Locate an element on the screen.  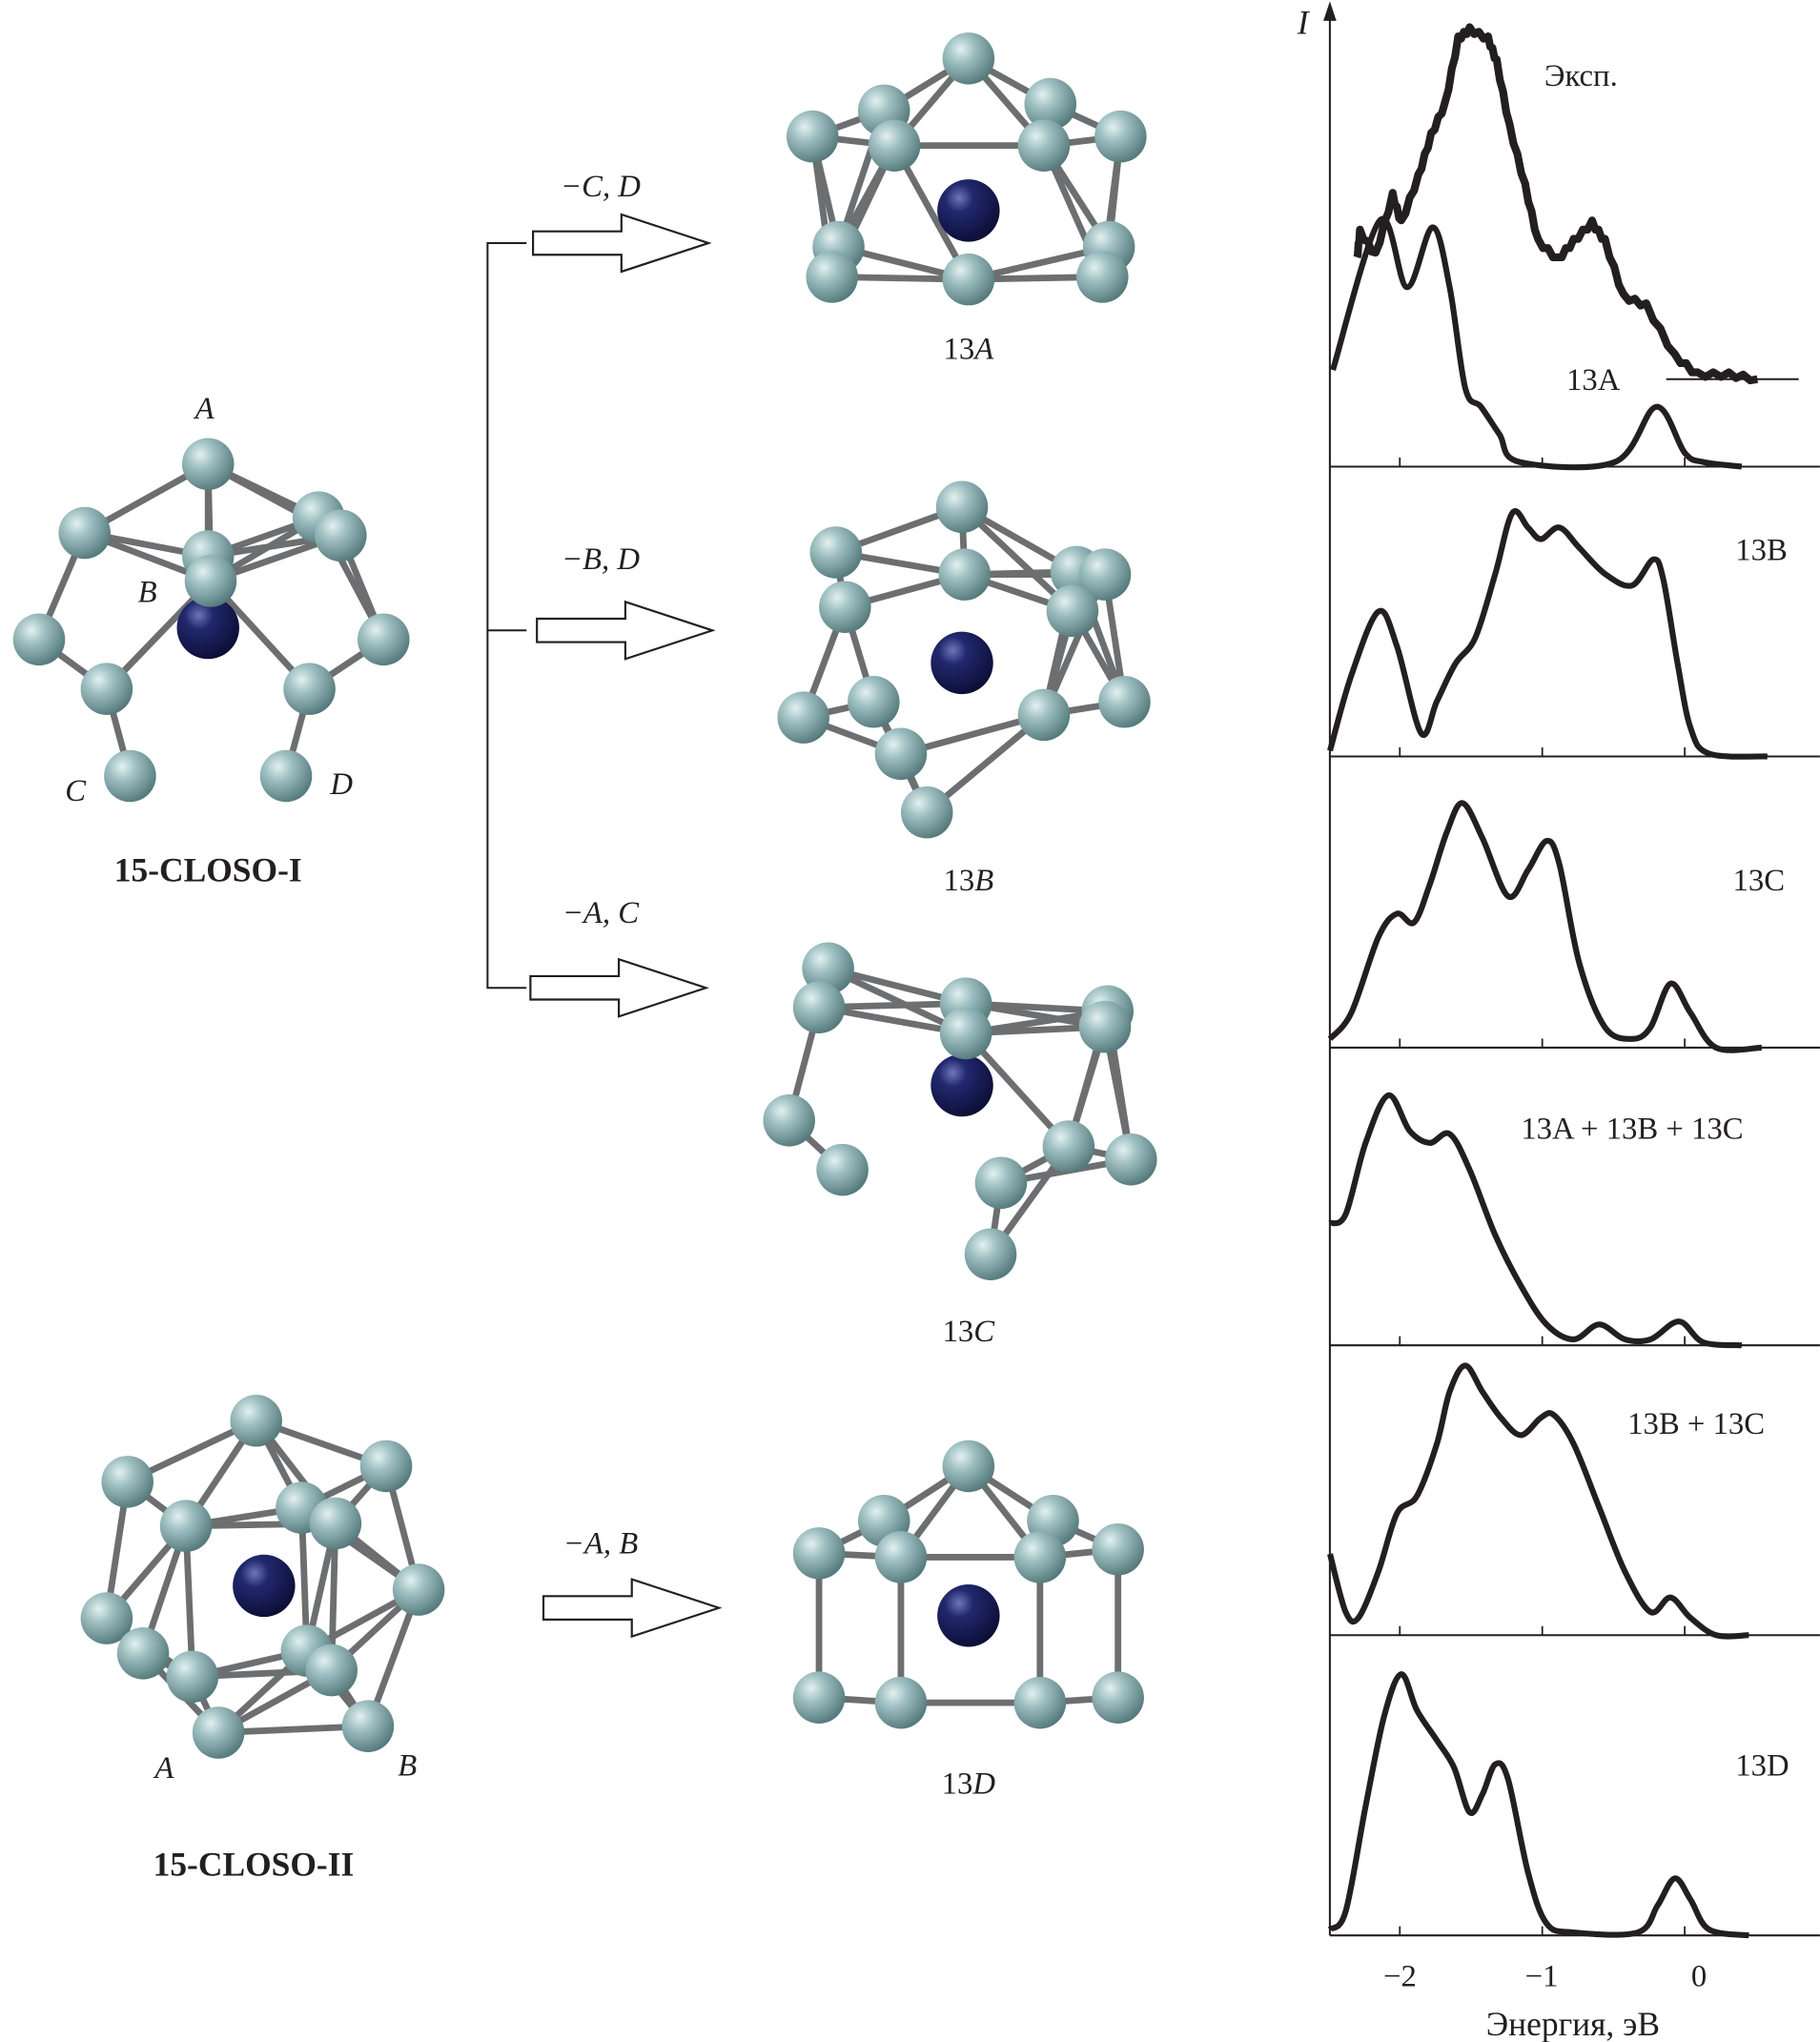
panel-label-13c: 13C is located at coordinates (1759, 881).